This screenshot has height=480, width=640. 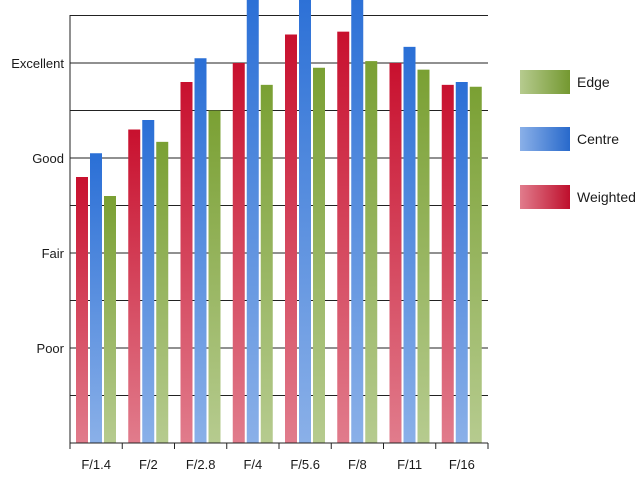 What do you see at coordinates (48, 158) in the screenshot?
I see `y-tick-label: Good` at bounding box center [48, 158].